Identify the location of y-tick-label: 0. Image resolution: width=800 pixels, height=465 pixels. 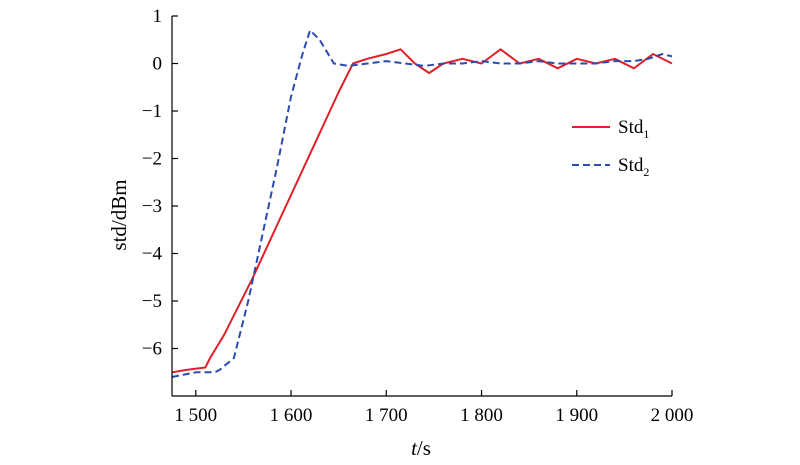
(158, 64).